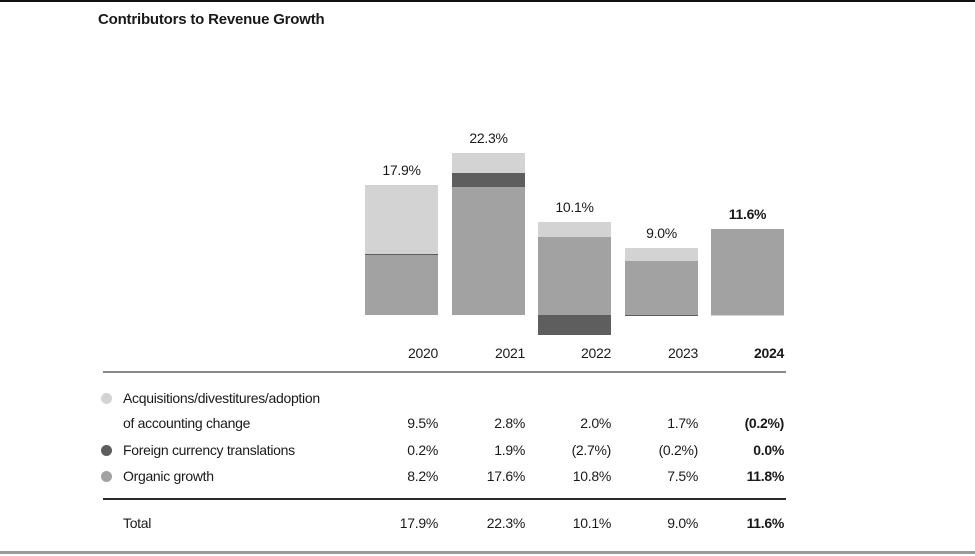 The height and width of the screenshot is (556, 975). Describe the element at coordinates (574, 207) in the screenshot. I see `bar-total-label-2022: 10.1%` at that location.